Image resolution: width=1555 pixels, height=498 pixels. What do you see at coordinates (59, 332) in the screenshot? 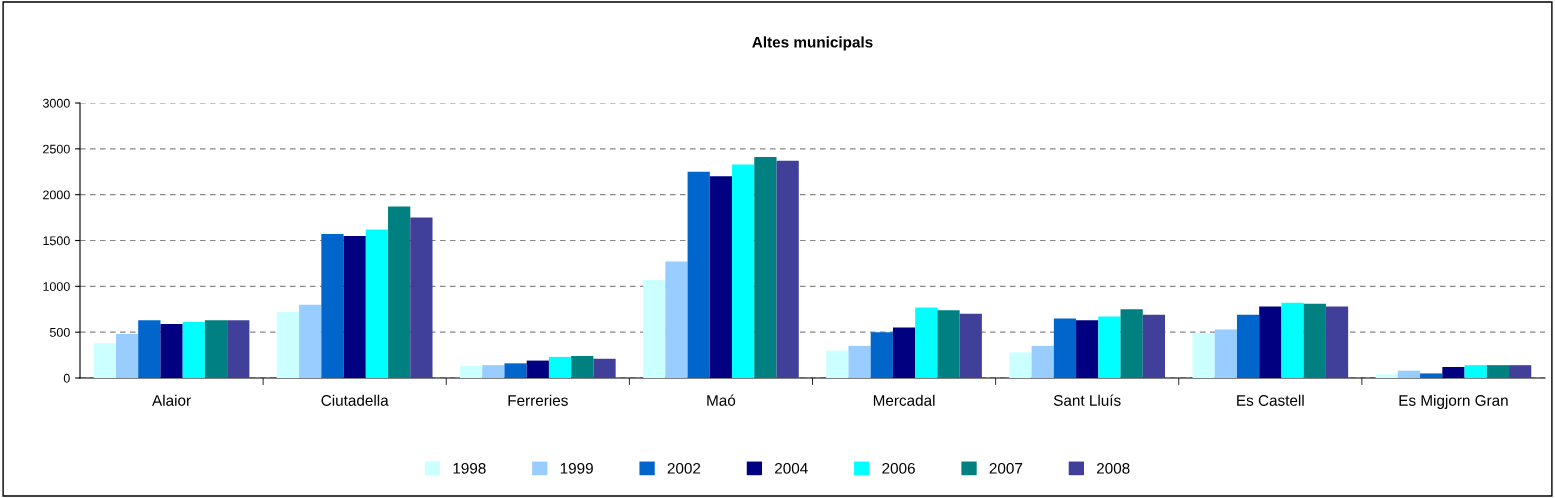
I see `y-tick-label: 500` at bounding box center [59, 332].